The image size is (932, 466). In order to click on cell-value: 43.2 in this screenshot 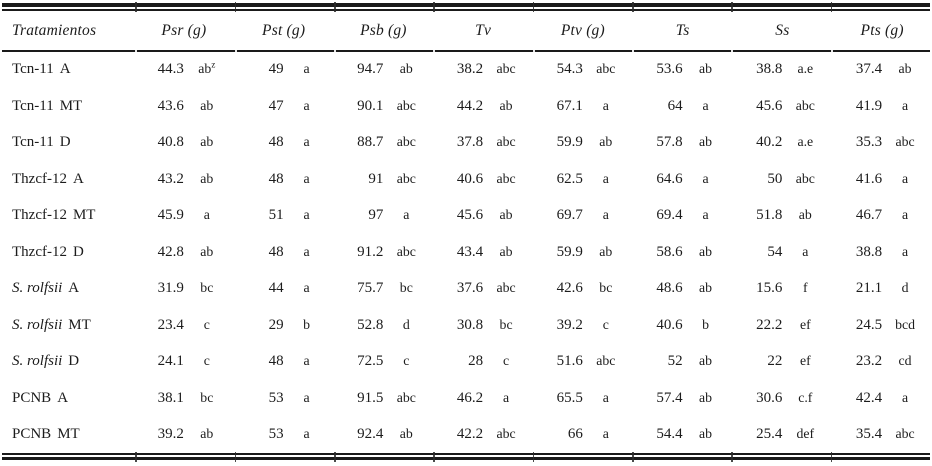, I will do `click(170, 178)`.